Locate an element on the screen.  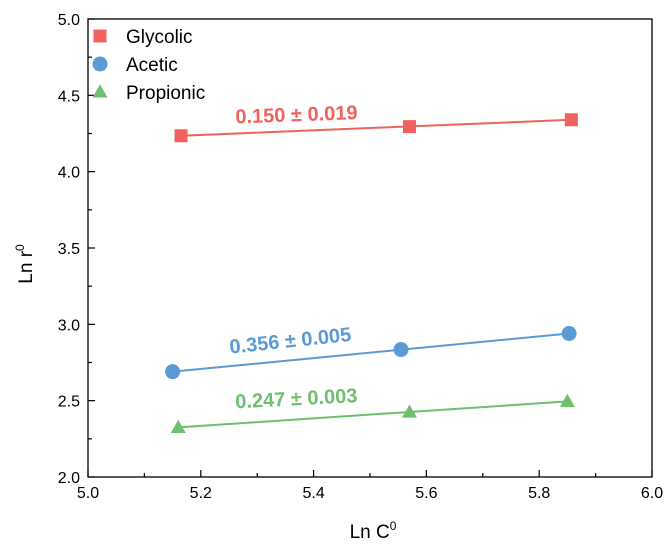
glycolic-fit-line is located at coordinates (376, 127).